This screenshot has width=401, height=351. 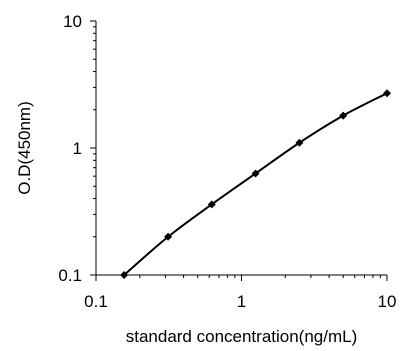 What do you see at coordinates (96, 301) in the screenshot?
I see `x-tick-label: 0.1` at bounding box center [96, 301].